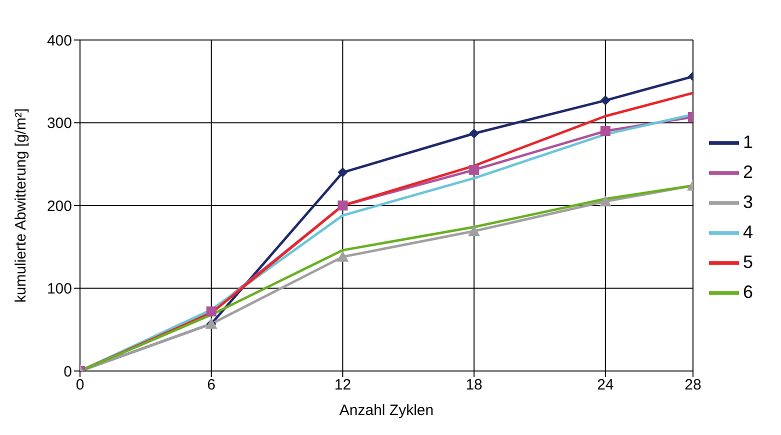  Describe the element at coordinates (747, 141) in the screenshot. I see `legend-label: 1` at that location.